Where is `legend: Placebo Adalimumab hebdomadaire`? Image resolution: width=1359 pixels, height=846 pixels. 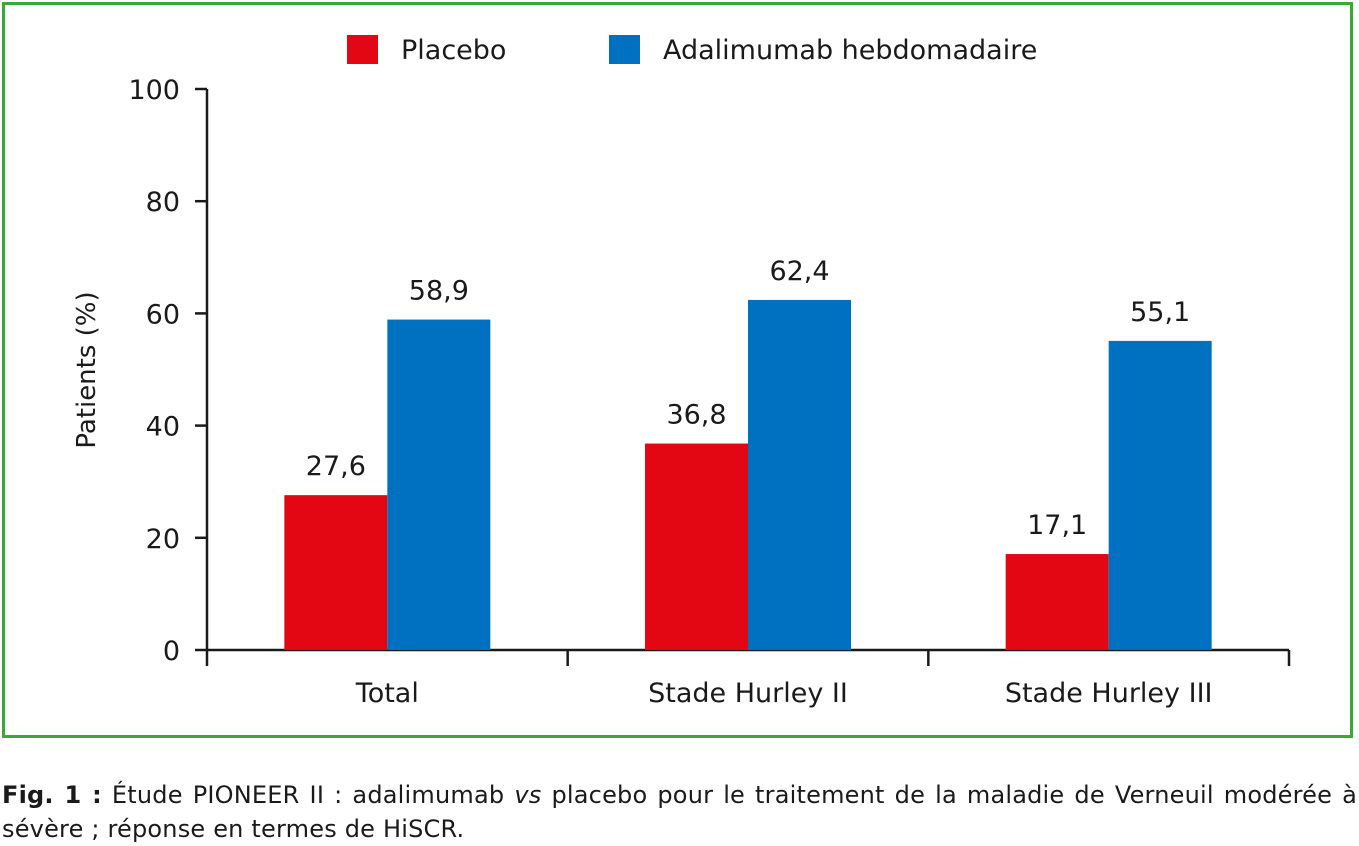 legend: Placebo Adalimumab hebdomadaire is located at coordinates (692, 50).